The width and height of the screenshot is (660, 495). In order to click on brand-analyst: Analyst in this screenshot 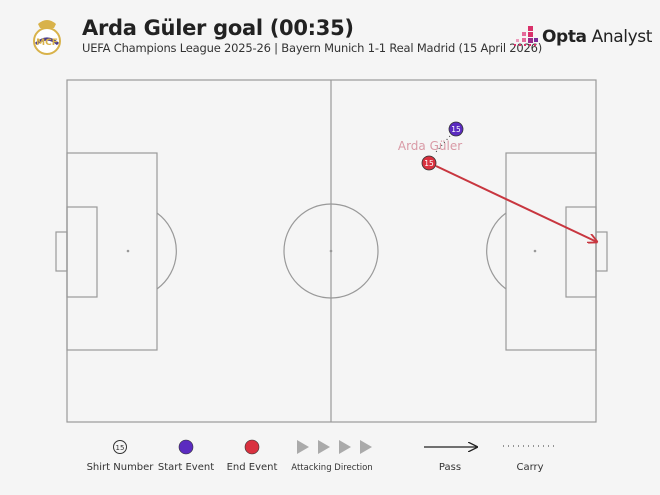, I will do `click(619, 37)`.